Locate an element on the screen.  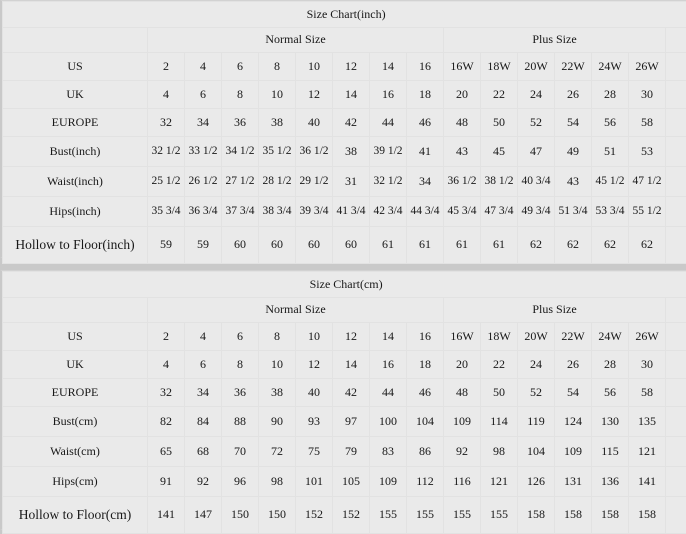
row-label-waist-cm: Waist(cm) is located at coordinates (75, 452).